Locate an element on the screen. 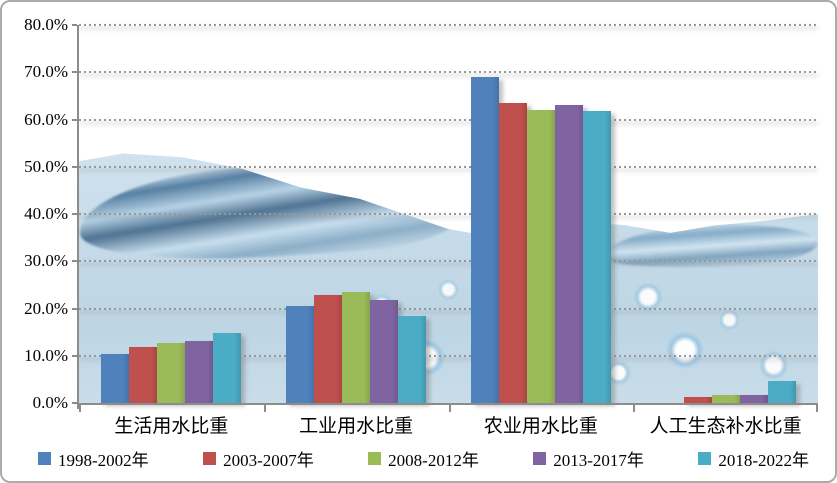 Image resolution: width=837 pixels, height=483 pixels. legend-label: 2003-2007年 is located at coordinates (268, 460).